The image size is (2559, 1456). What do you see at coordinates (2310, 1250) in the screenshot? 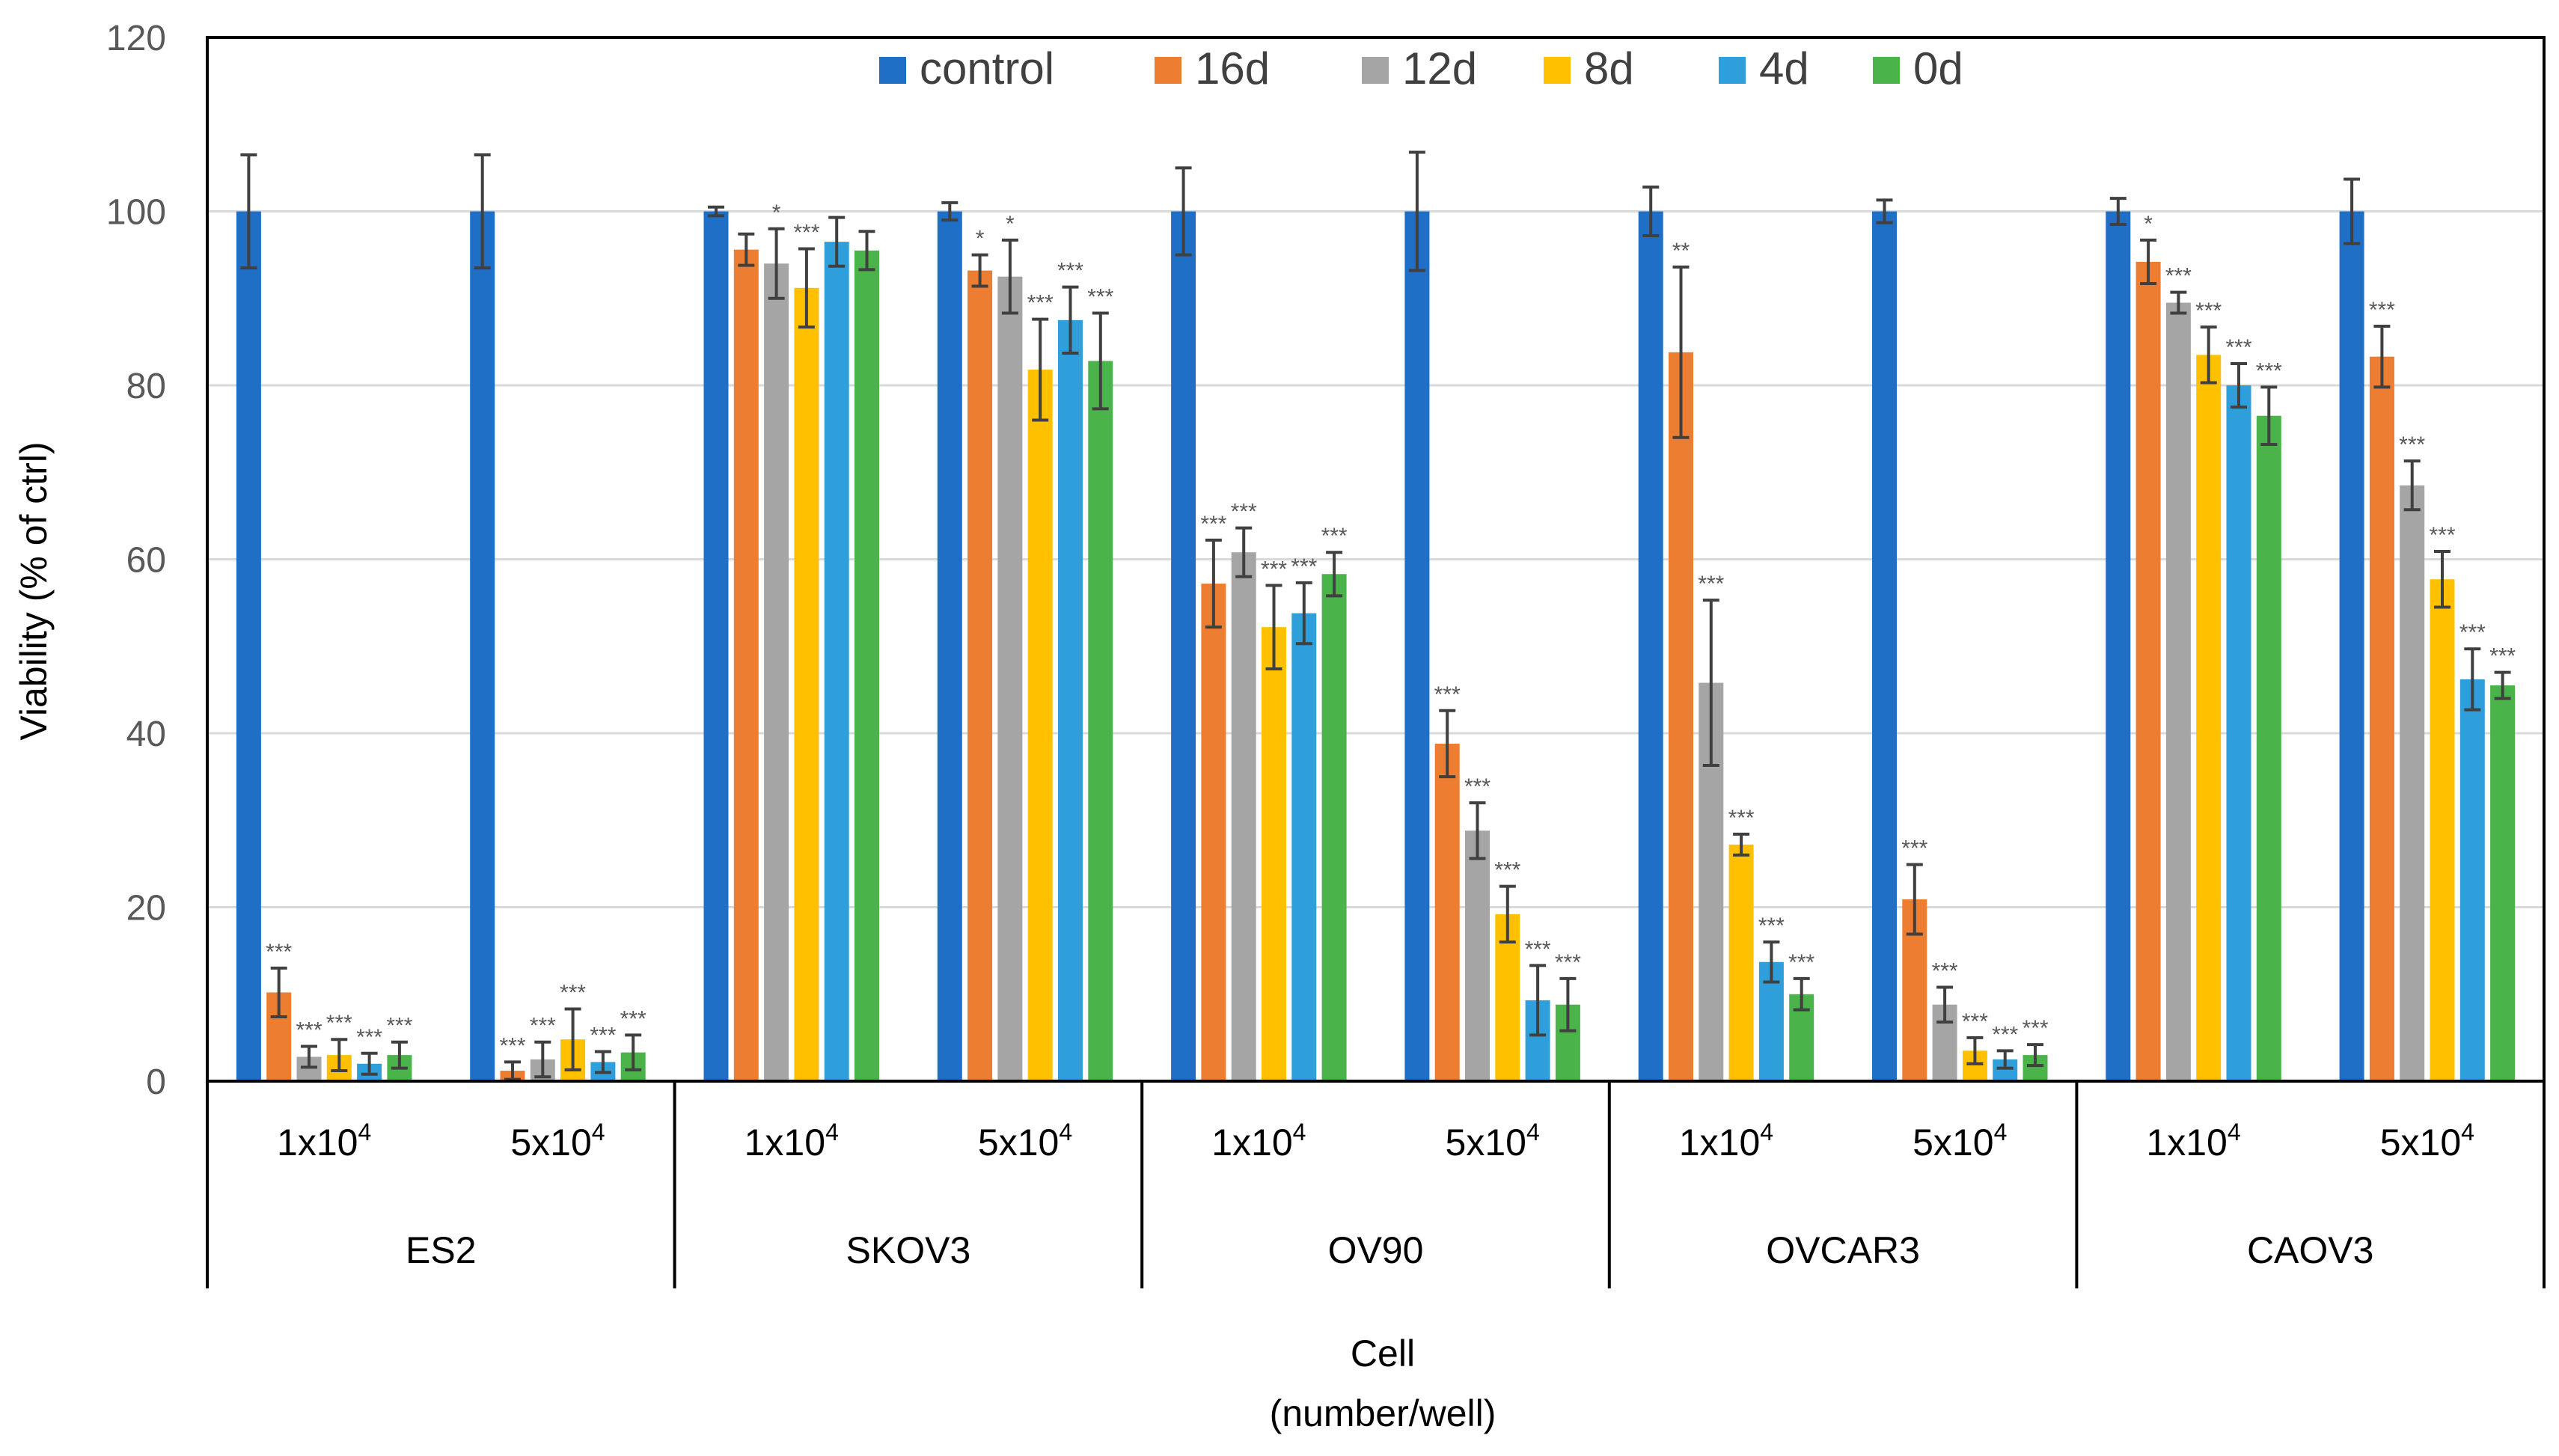
I see `cell-line-label: CAOV3` at bounding box center [2310, 1250].